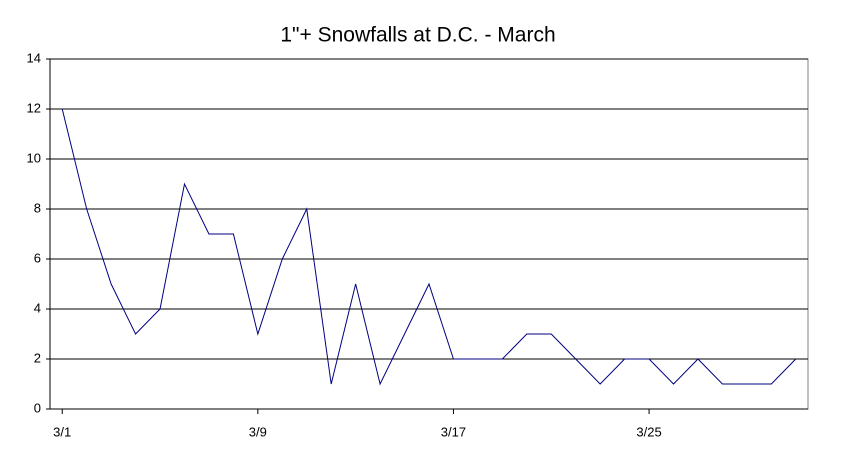 The image size is (850, 468). I want to click on y-tick-label: 4, so click(37, 307).